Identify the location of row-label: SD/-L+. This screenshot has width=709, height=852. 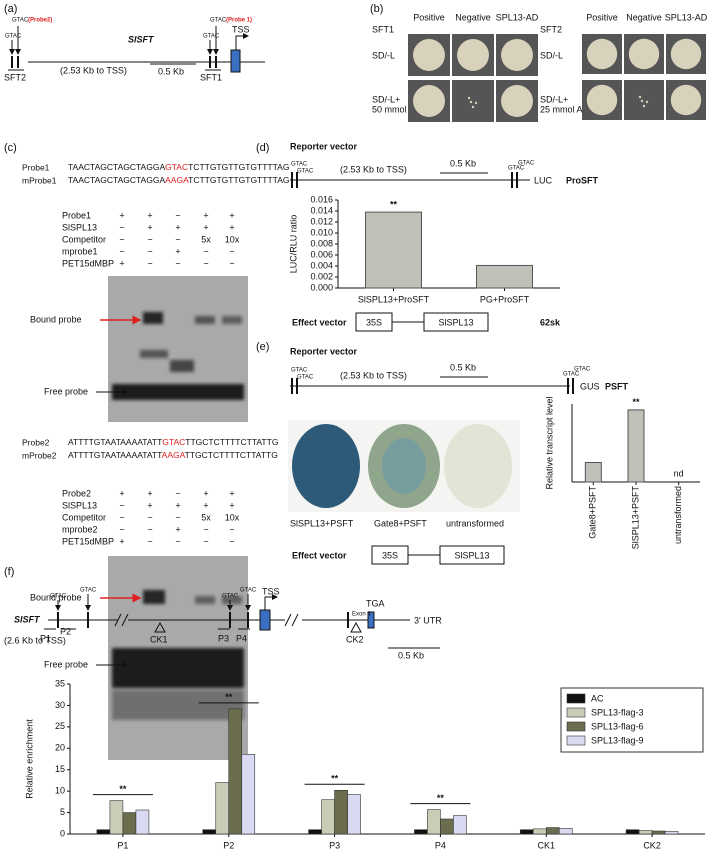
(554, 99).